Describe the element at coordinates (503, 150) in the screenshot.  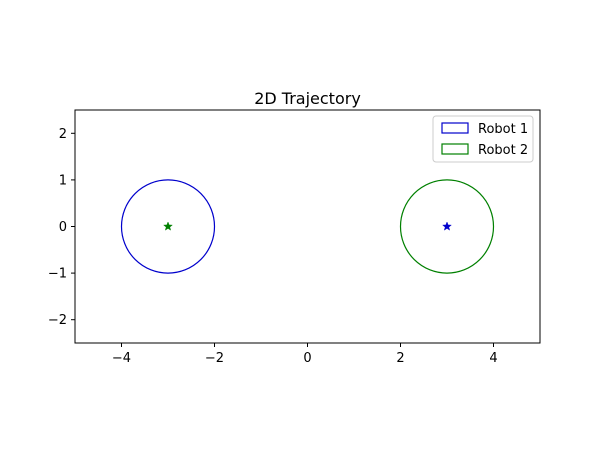
I see `legend-label-series-2: Robot 2` at that location.